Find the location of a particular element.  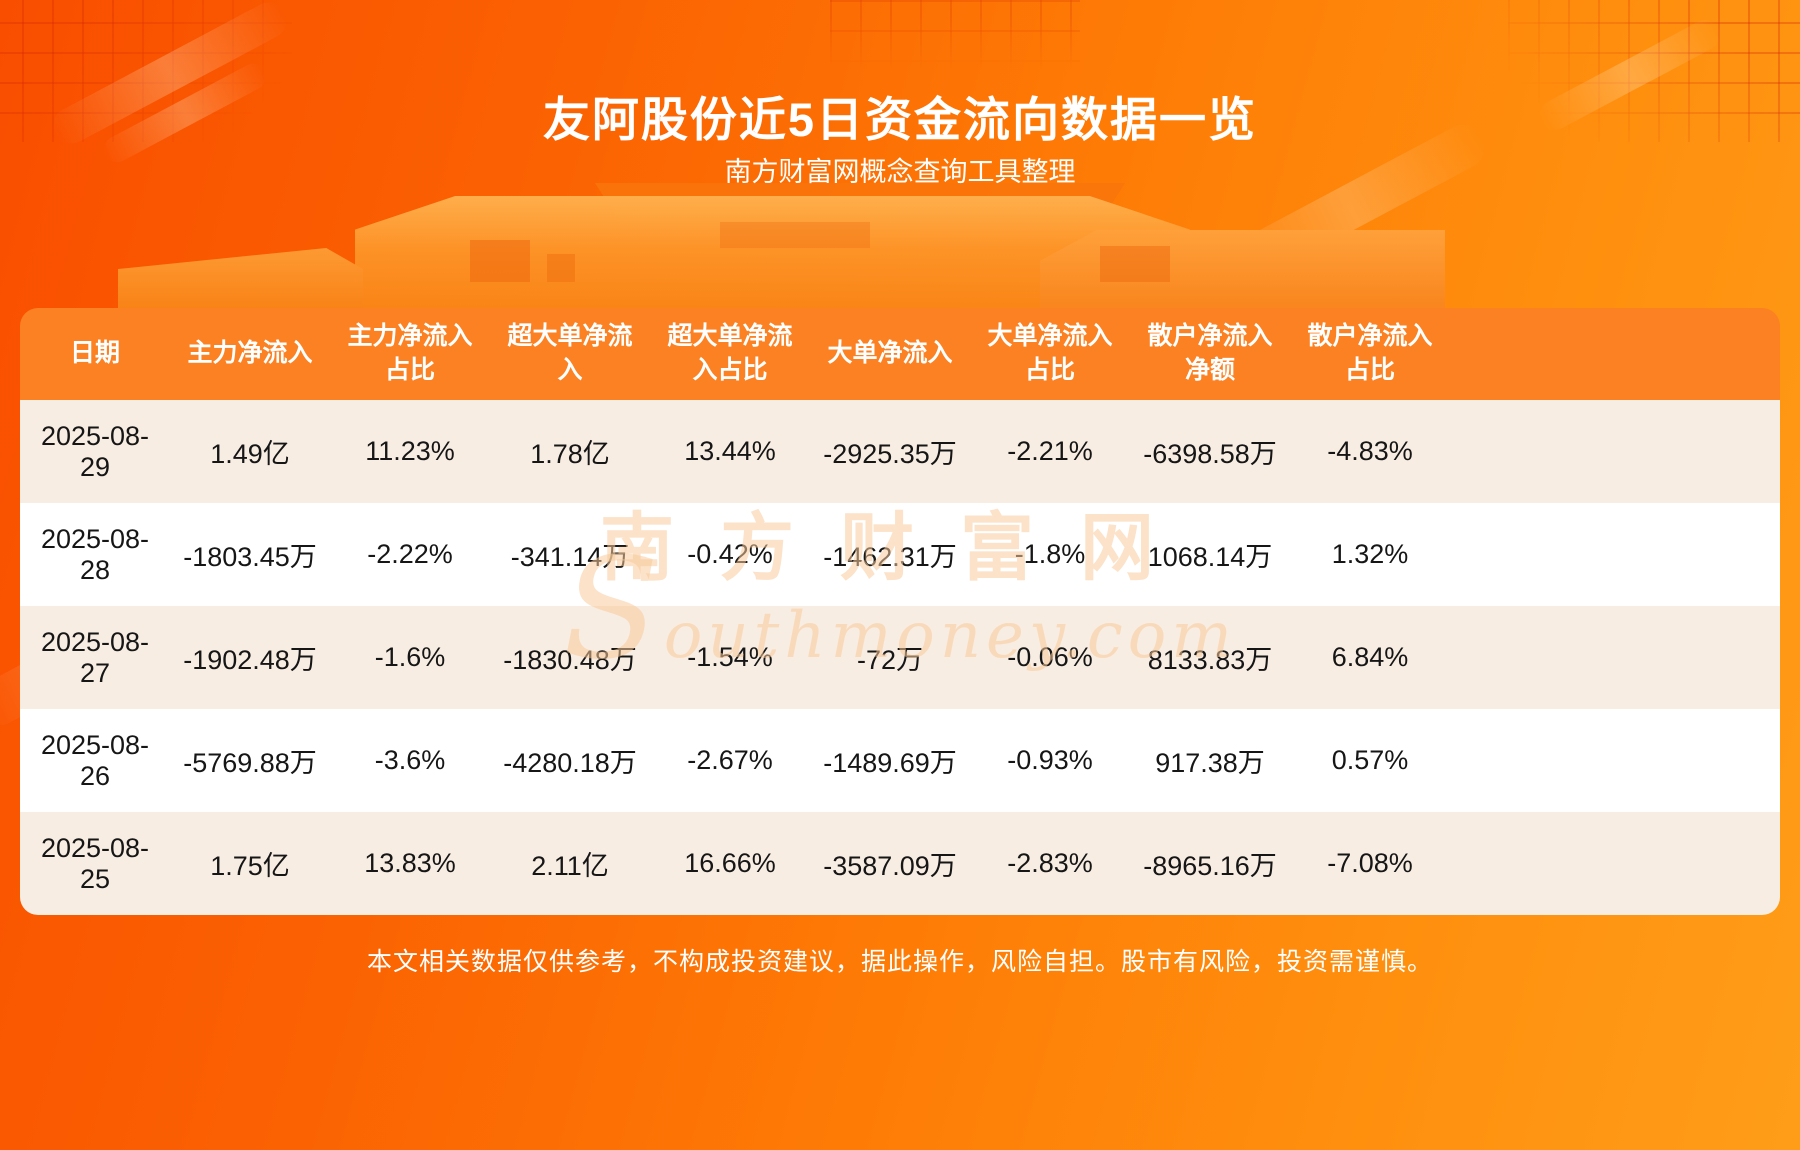

value-cell: -2.67% is located at coordinates (730, 760).